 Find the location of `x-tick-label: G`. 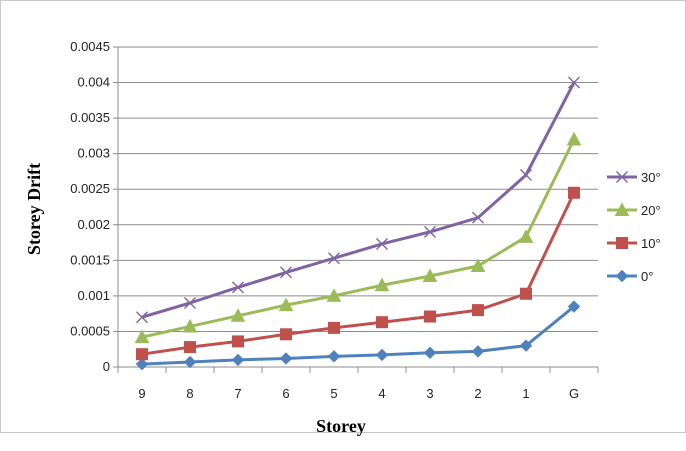

x-tick-label: G is located at coordinates (574, 393).